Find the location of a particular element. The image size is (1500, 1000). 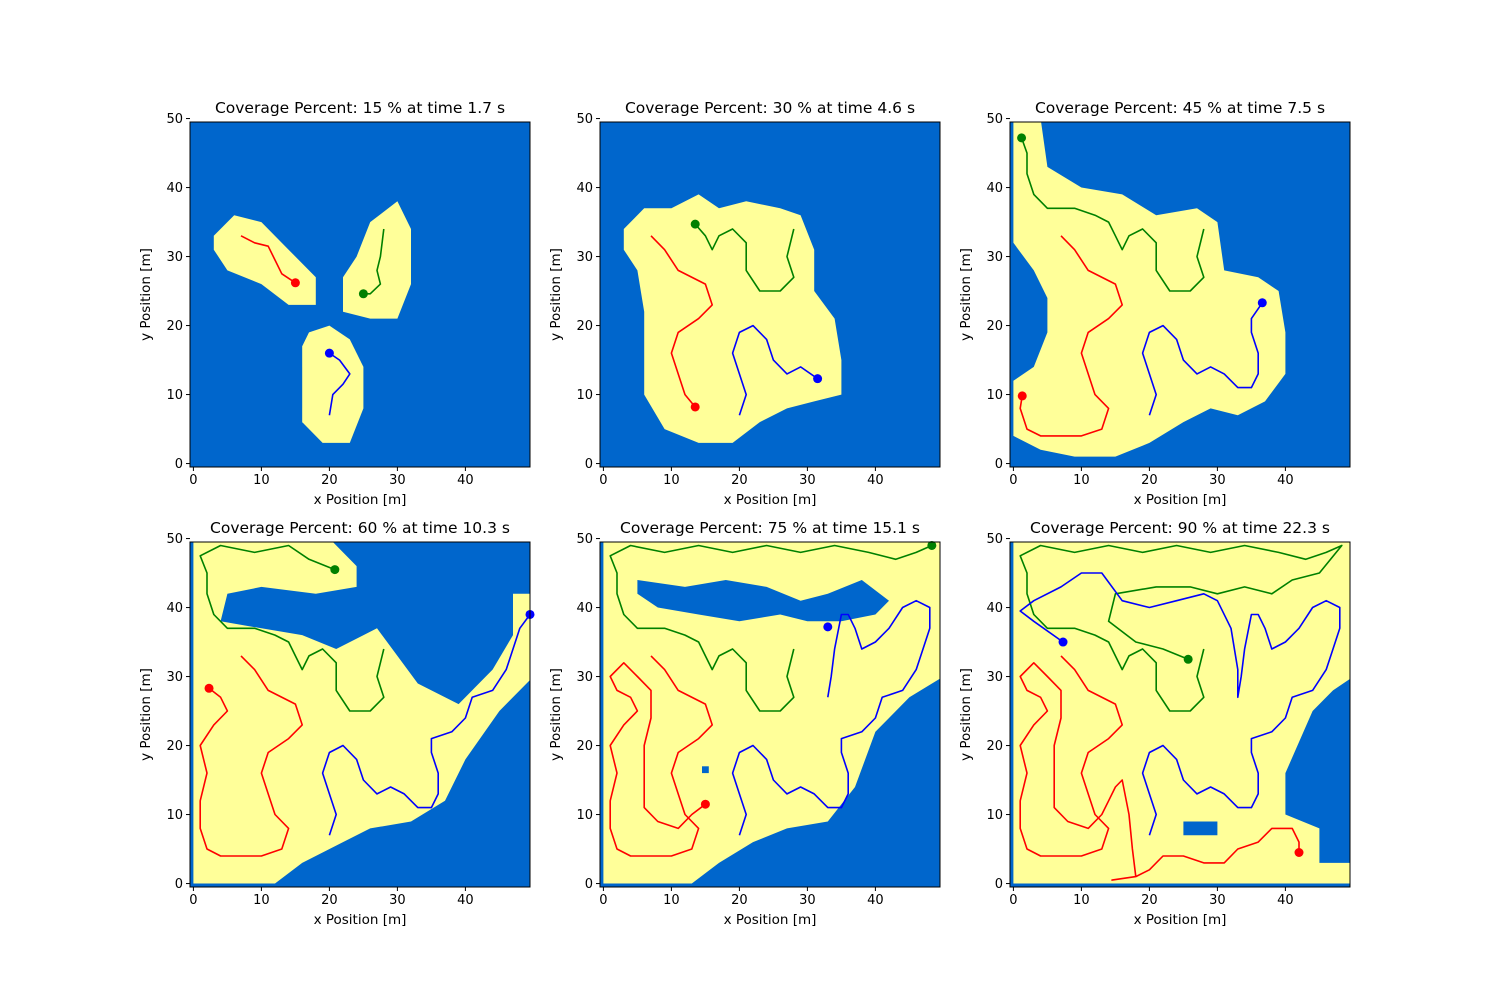

subplot-title: Coverage Percent: 45 % at time 7.5 s is located at coordinates (1180, 108).